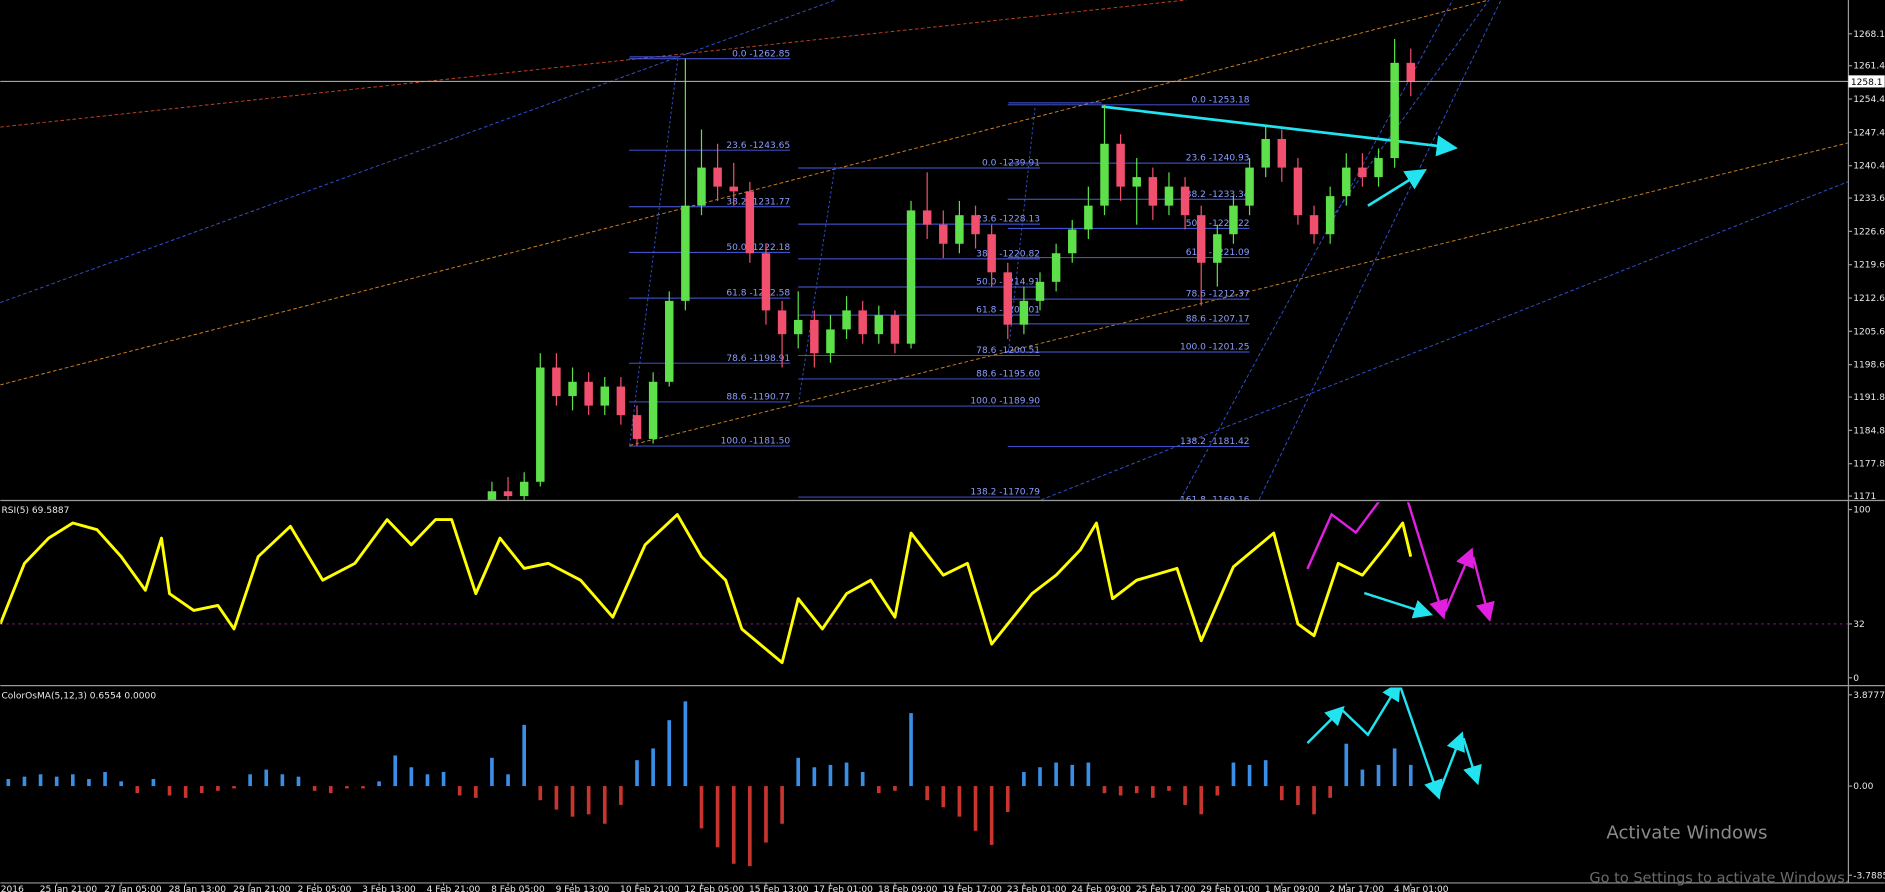 The image size is (1885, 892). Describe the element at coordinates (583, 888) in the screenshot. I see `x-tick-label: 9 Feb 13:00` at that location.